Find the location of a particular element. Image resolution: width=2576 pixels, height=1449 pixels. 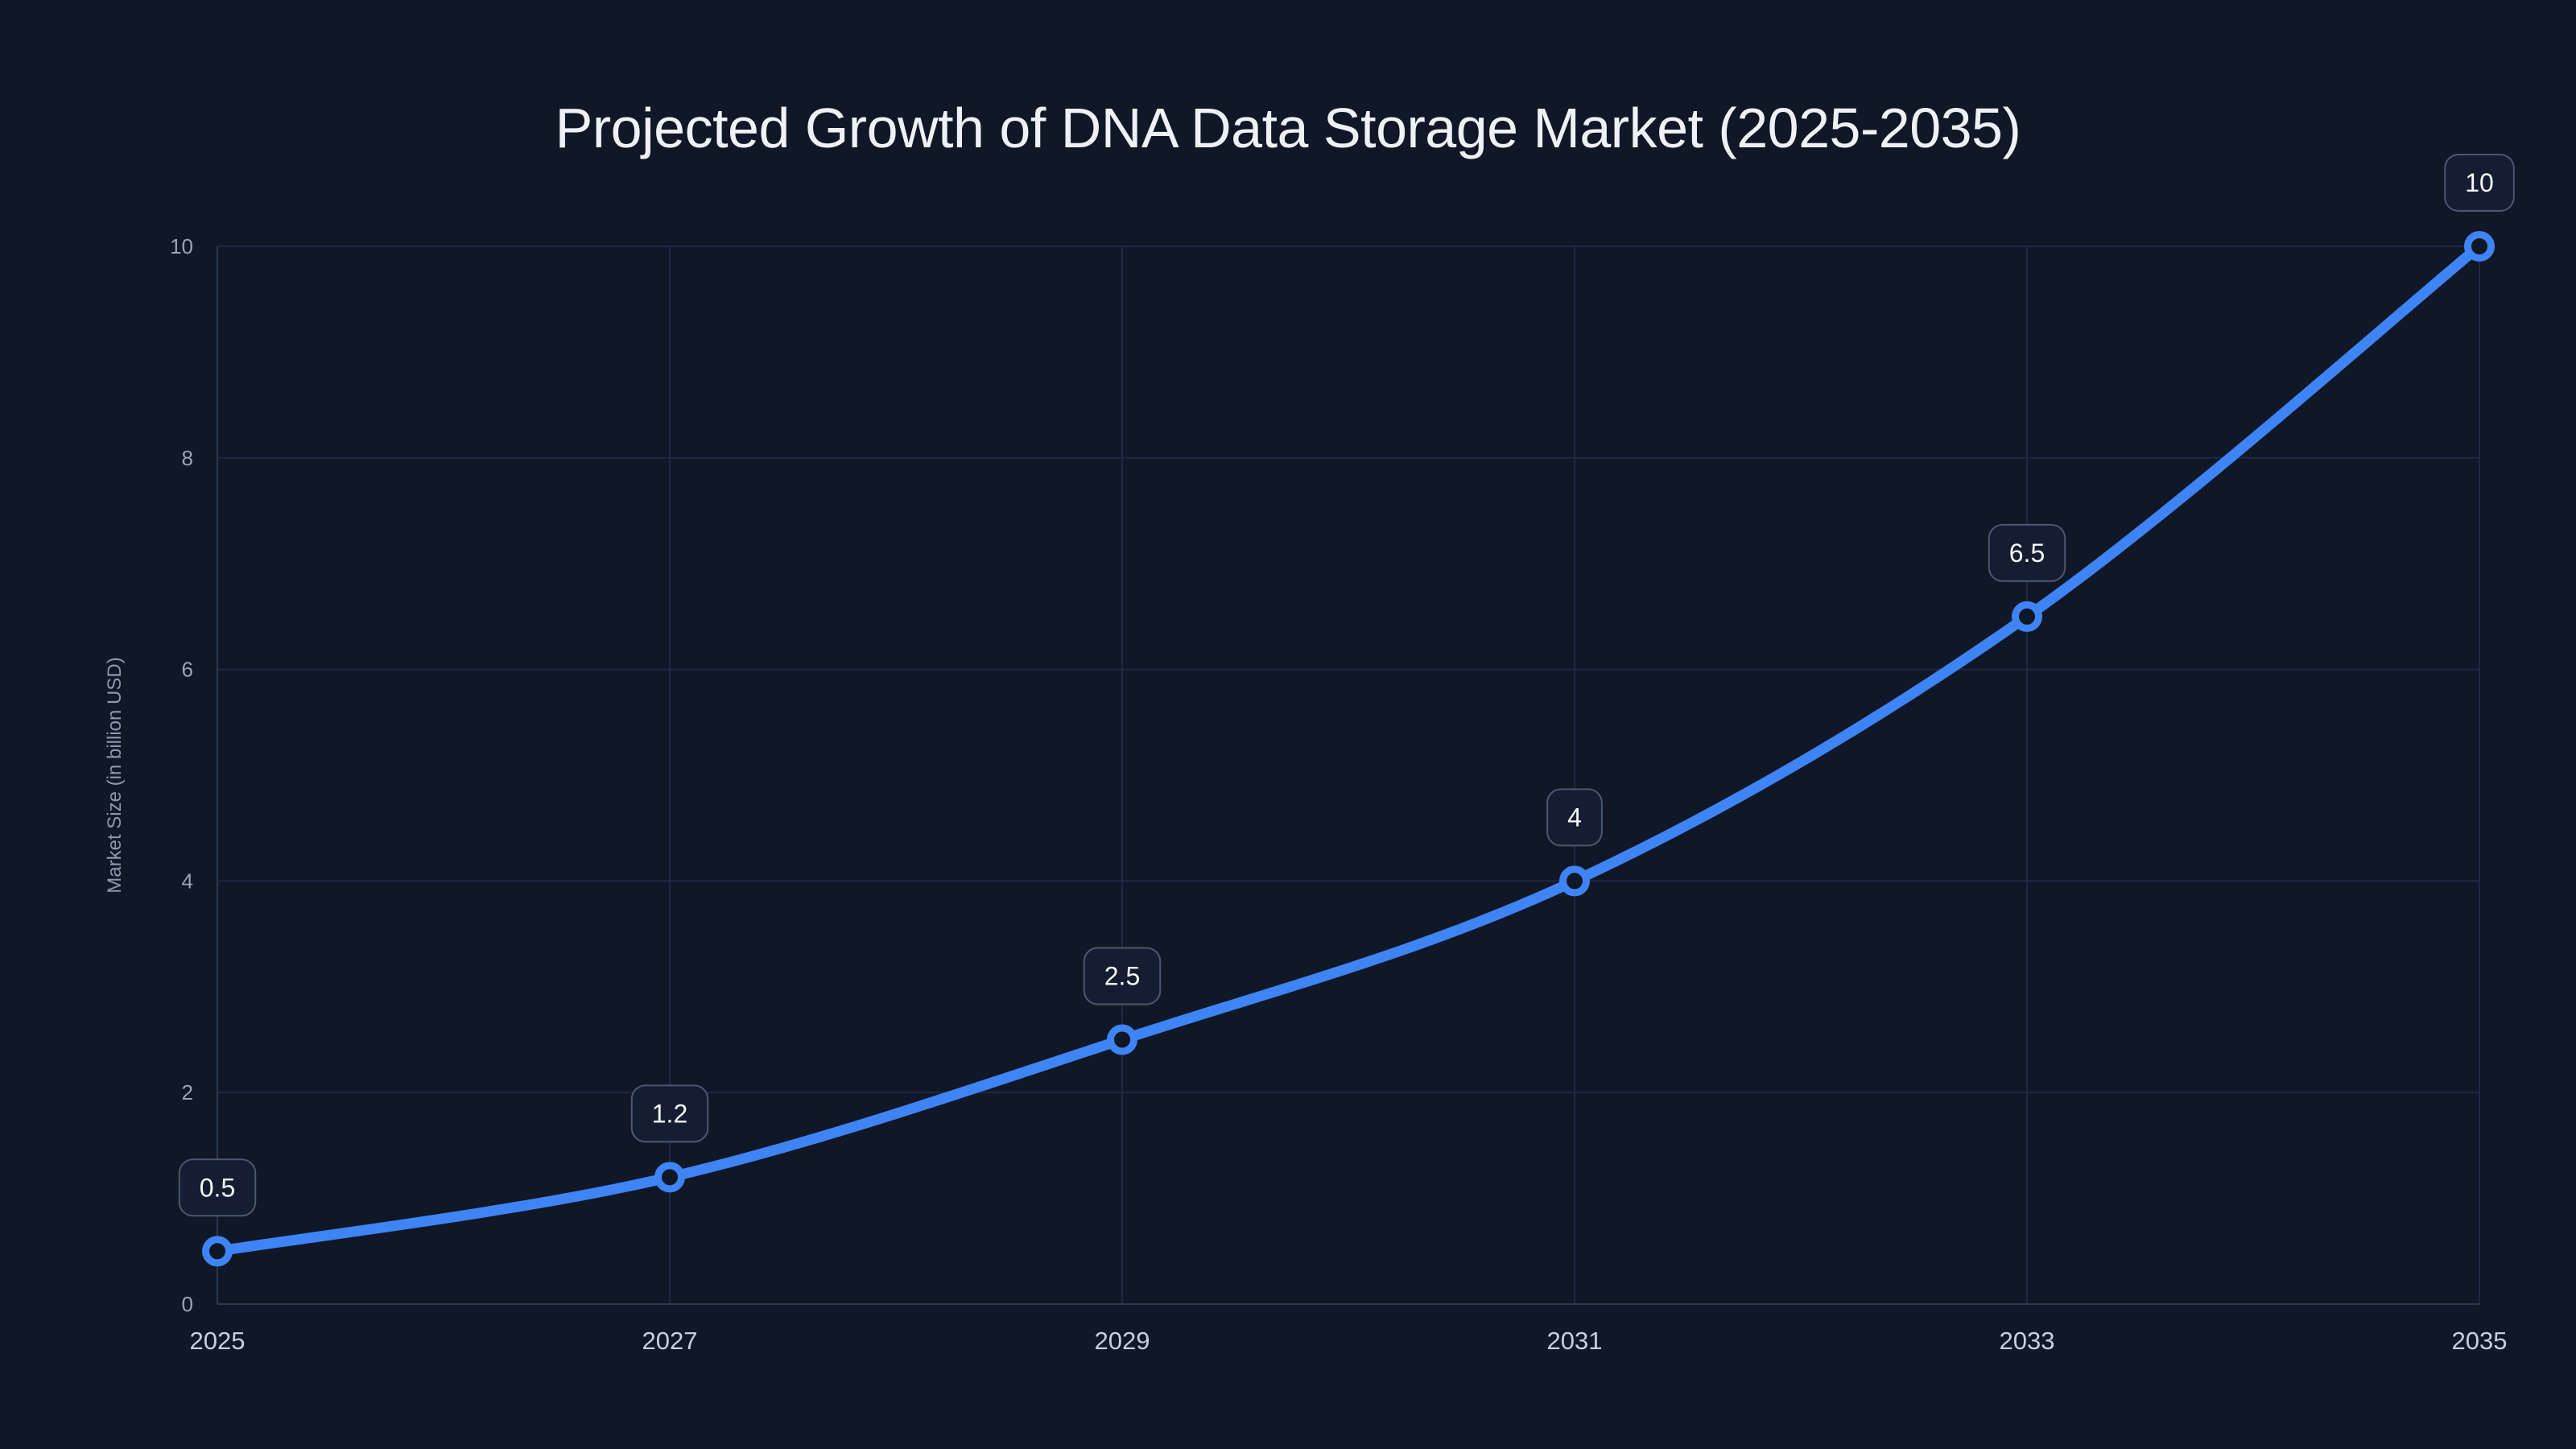

y-tick-label: 6 is located at coordinates (187, 670).